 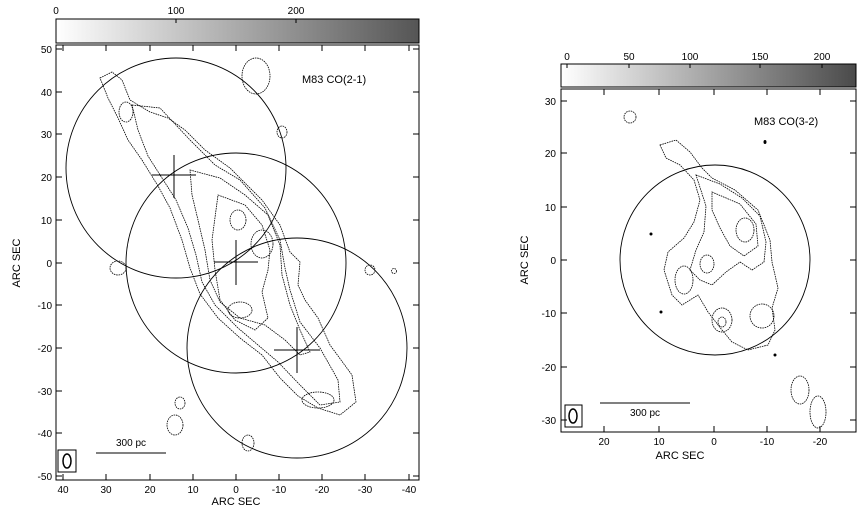 I want to click on left-x-tick: -20, so click(x=322, y=490).